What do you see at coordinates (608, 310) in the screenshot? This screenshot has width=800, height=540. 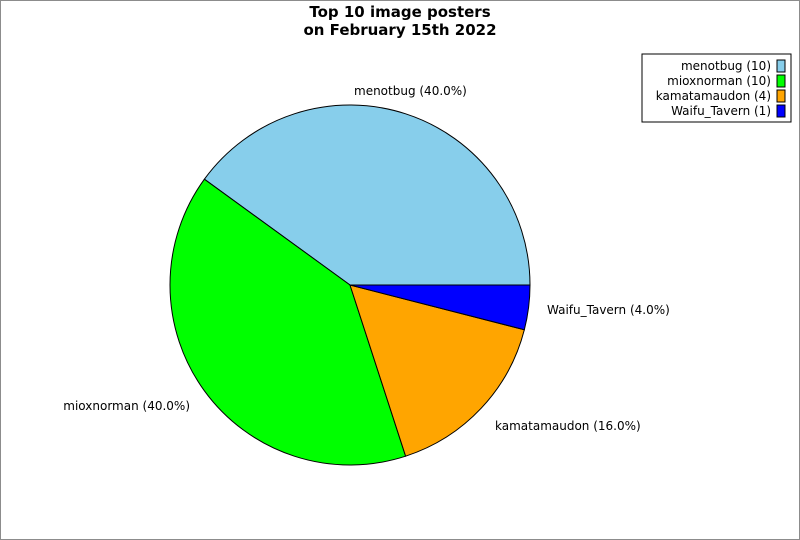 I see `slice-label: Waifu_Tavern (4.0%)` at bounding box center [608, 310].